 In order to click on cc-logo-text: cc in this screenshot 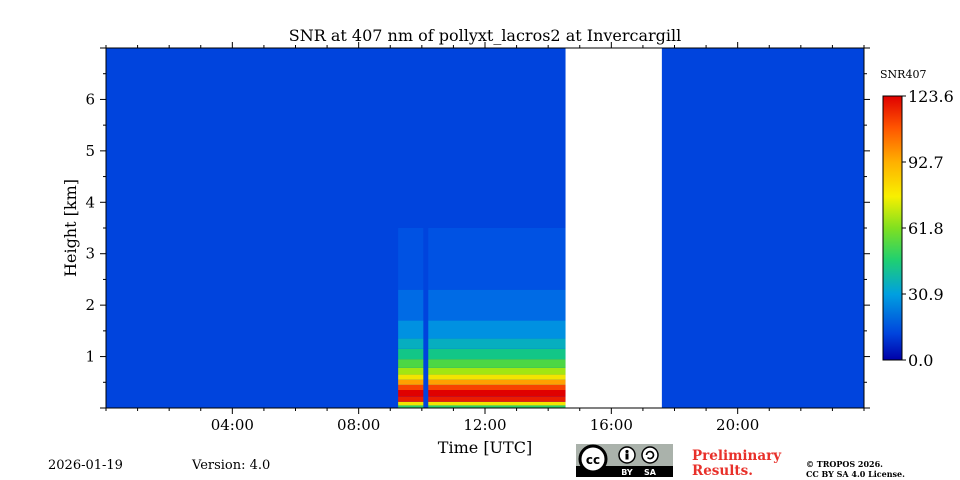, I will do `click(593, 460)`.